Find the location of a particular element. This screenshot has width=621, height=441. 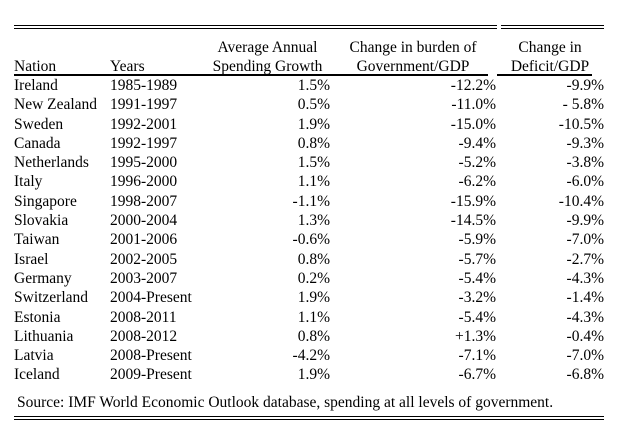

cell-spending-growth: -0.6% is located at coordinates (311, 240).